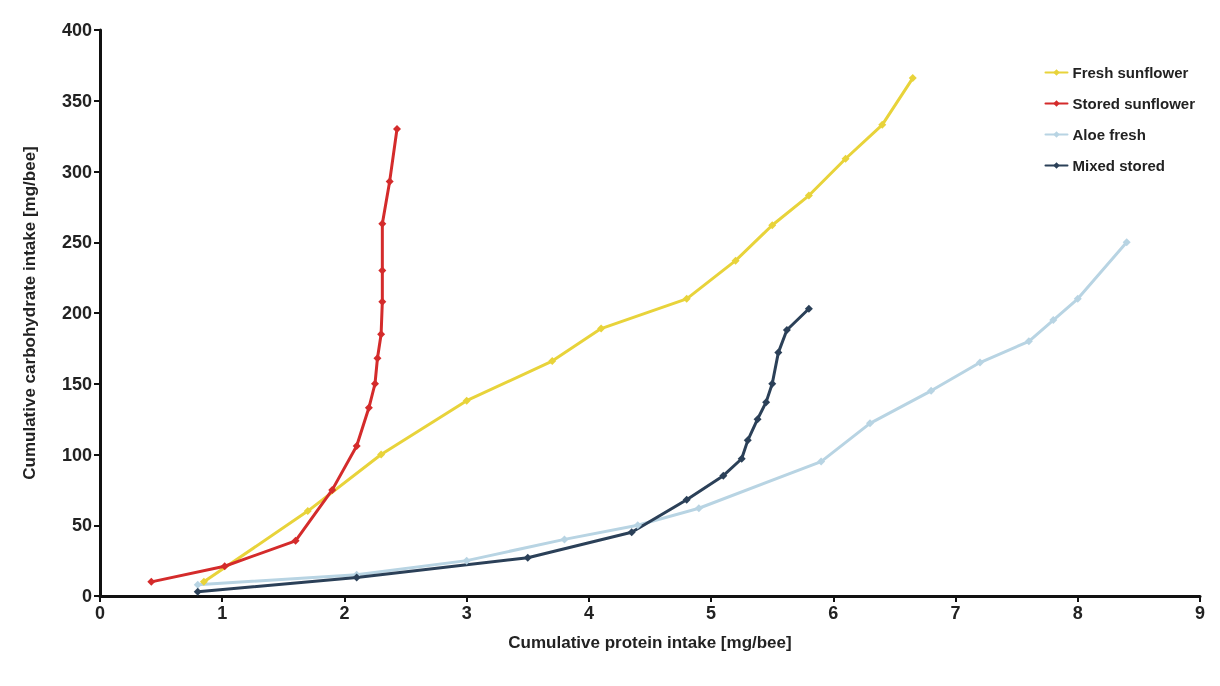  I want to click on x-tick-label: 3, so click(466, 613).